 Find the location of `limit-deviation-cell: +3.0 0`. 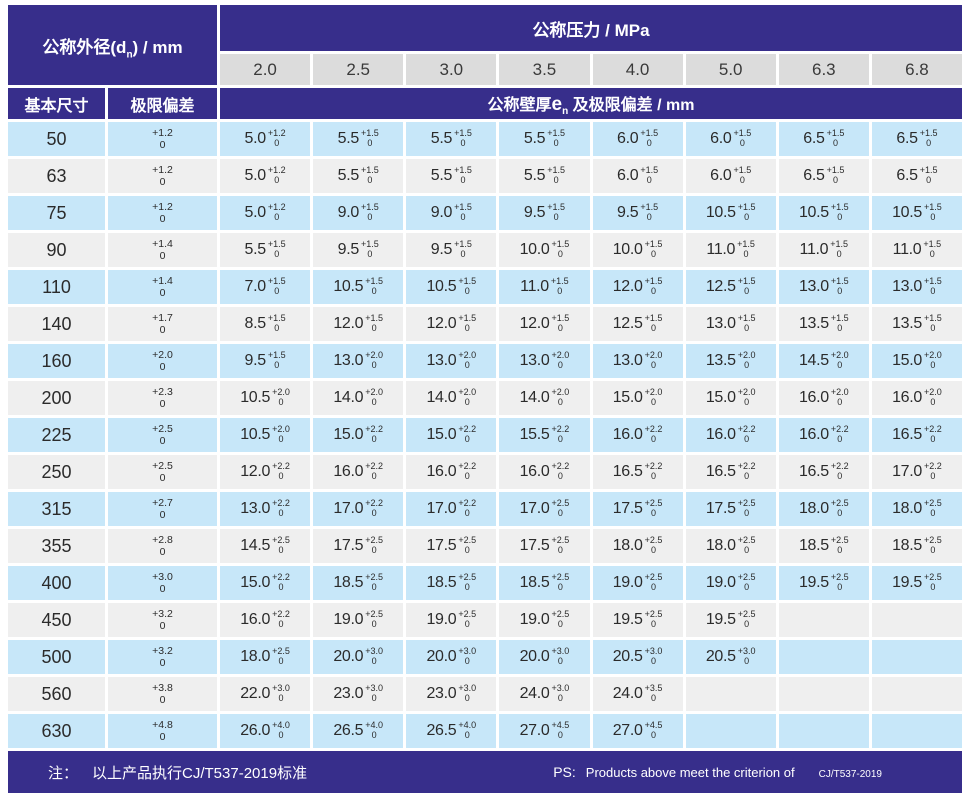

limit-deviation-cell: +3.0 0 is located at coordinates (162, 583).